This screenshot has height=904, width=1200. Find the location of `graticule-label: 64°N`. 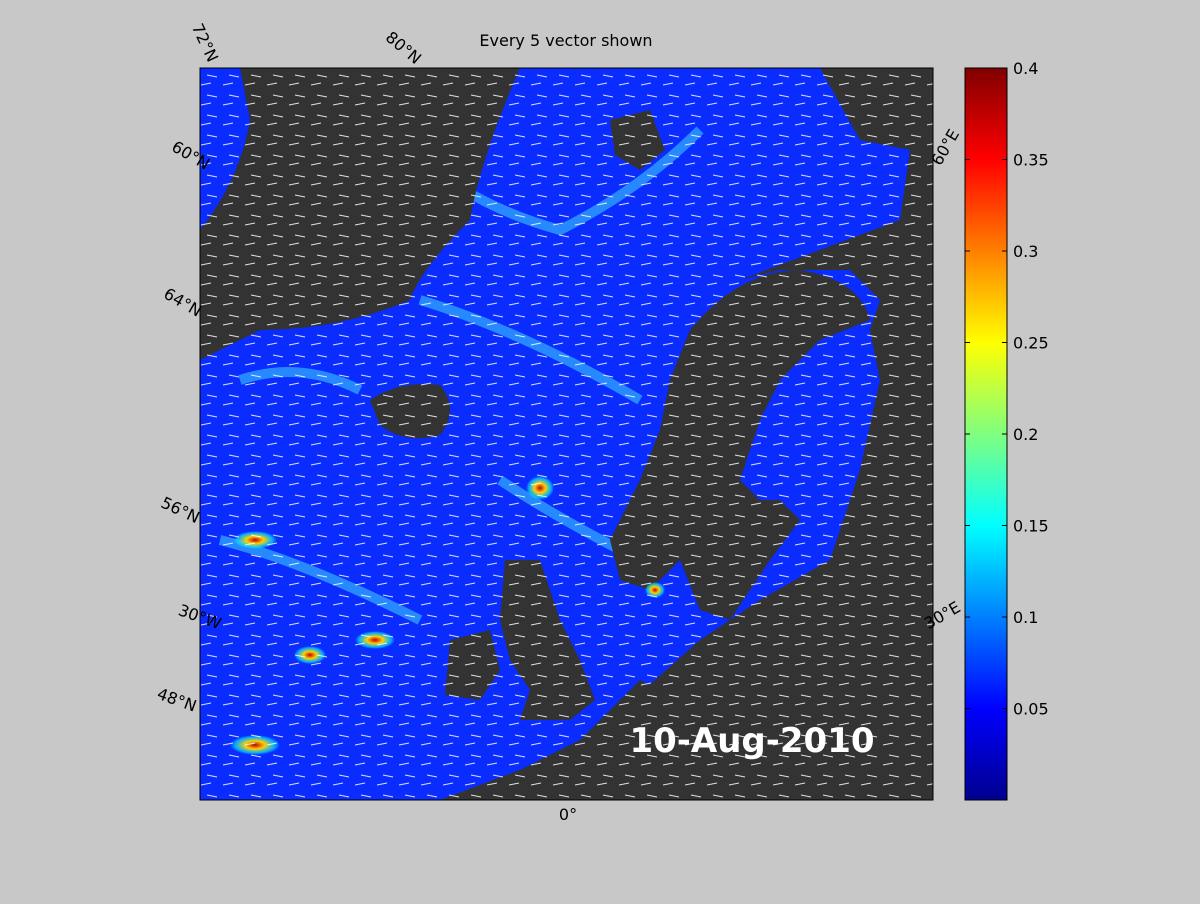

graticule-label: 64°N is located at coordinates (183, 302).